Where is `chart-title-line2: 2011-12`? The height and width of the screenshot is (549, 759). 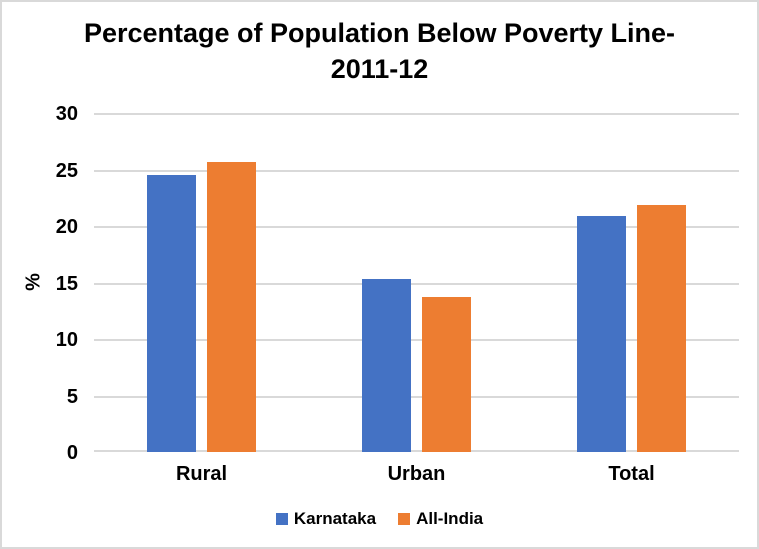 chart-title-line2: 2011-12 is located at coordinates (379, 69).